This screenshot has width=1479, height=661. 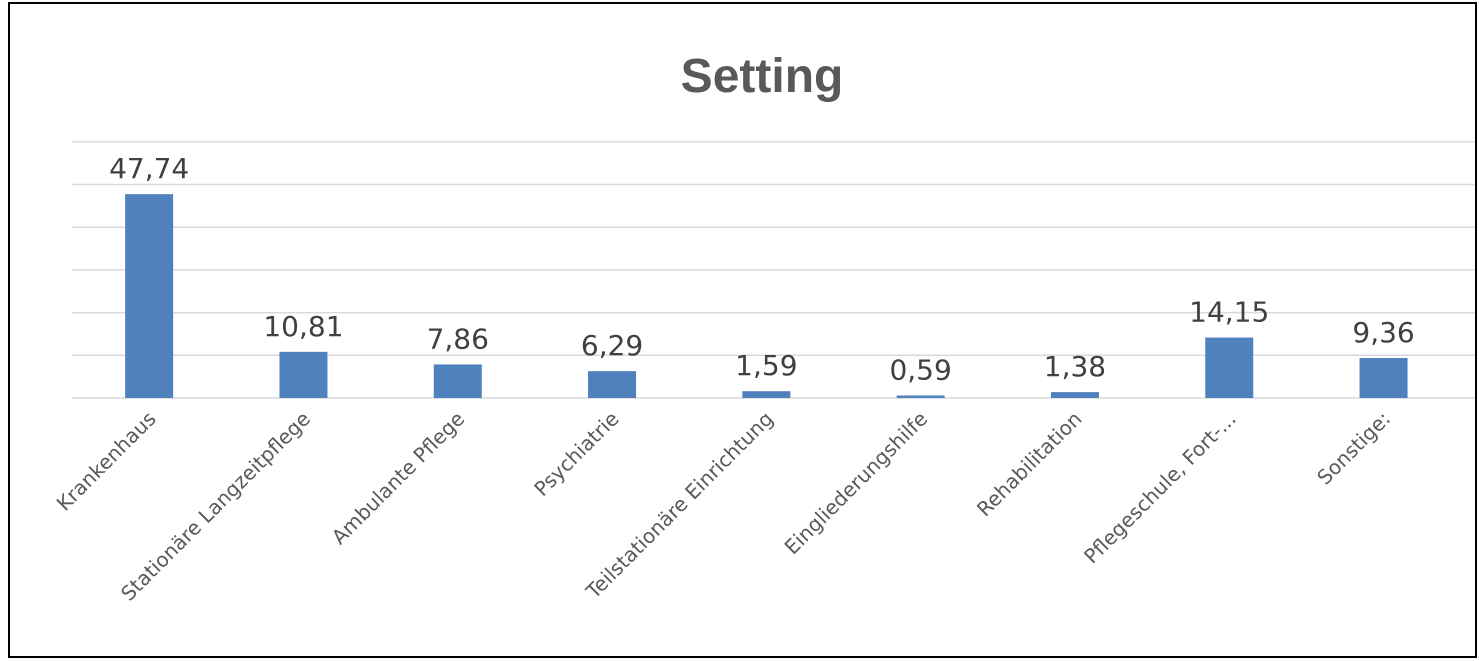 I want to click on category-tick-label: Ambulante Pflege, so click(x=398, y=478).